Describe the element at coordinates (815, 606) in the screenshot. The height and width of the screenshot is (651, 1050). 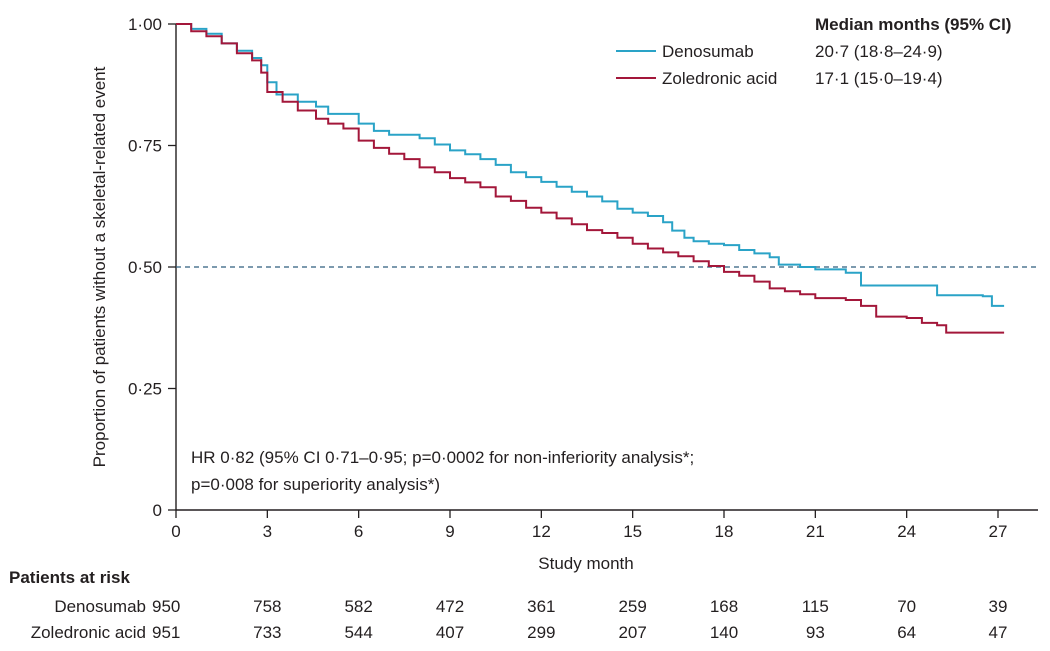
I see `risk-count: 115` at that location.